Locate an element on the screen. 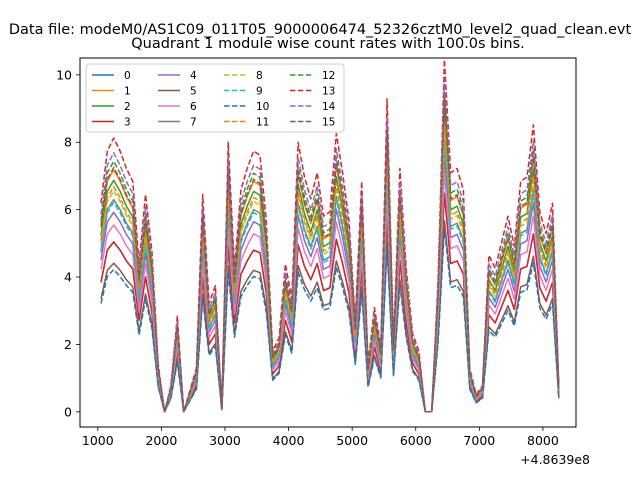  legend-label-15: 15 is located at coordinates (328, 123).